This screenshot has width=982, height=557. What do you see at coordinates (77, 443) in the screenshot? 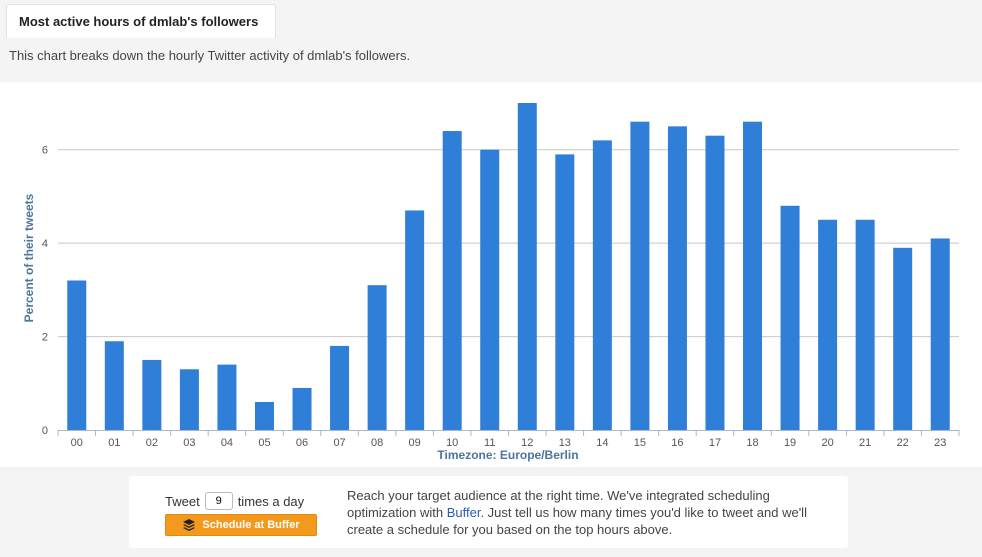
I see `x-tick-label: 00` at bounding box center [77, 443].